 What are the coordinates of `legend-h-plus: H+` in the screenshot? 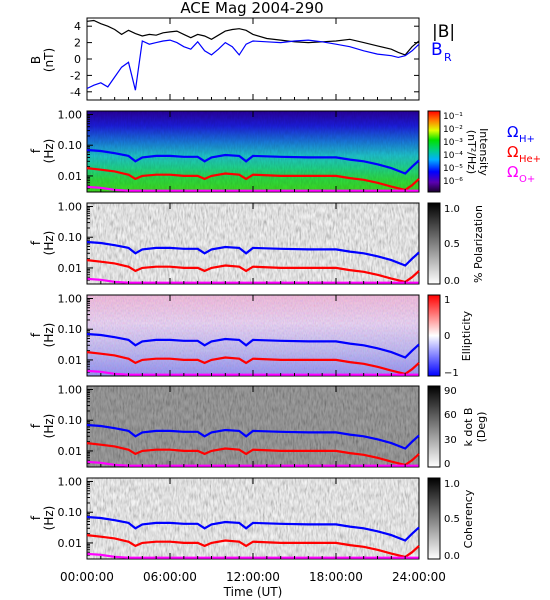 It's located at (527, 139).